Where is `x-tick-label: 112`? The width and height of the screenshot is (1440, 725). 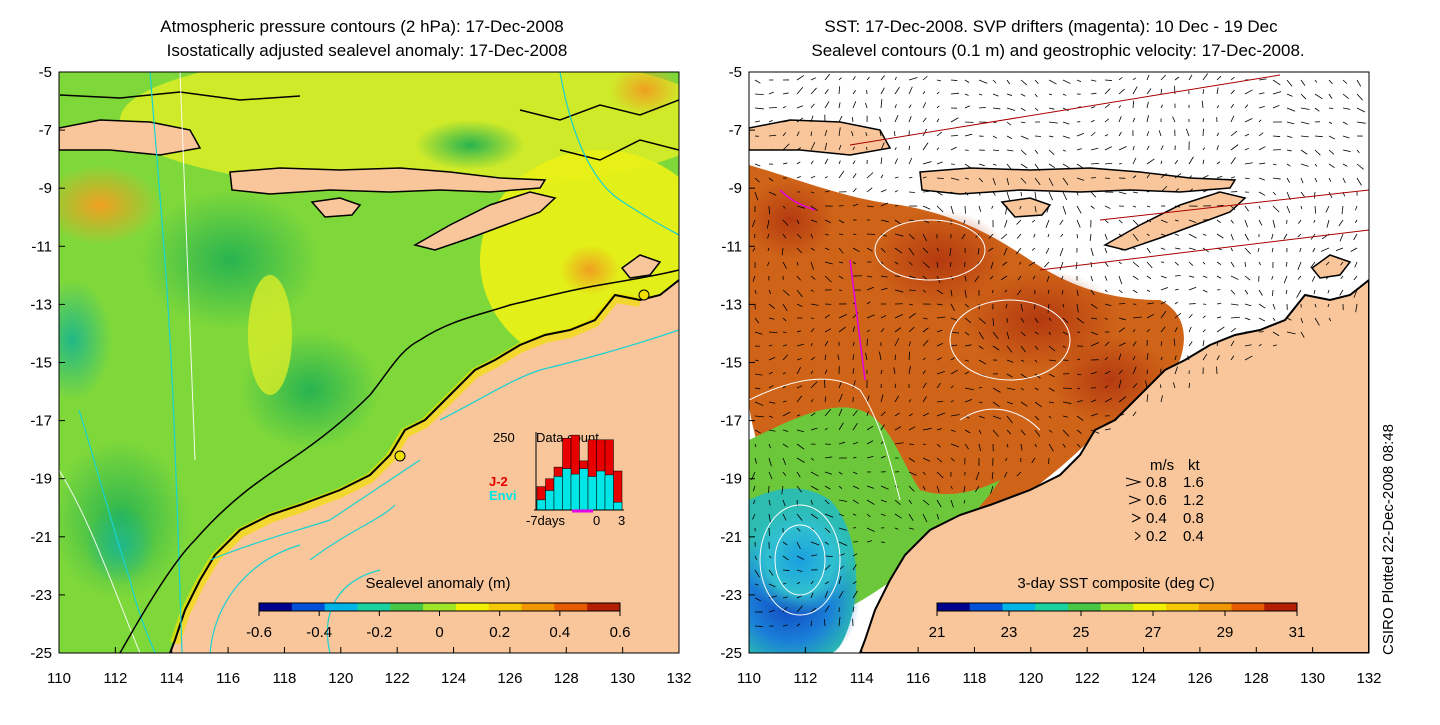 x-tick-label: 112 is located at coordinates (115, 678).